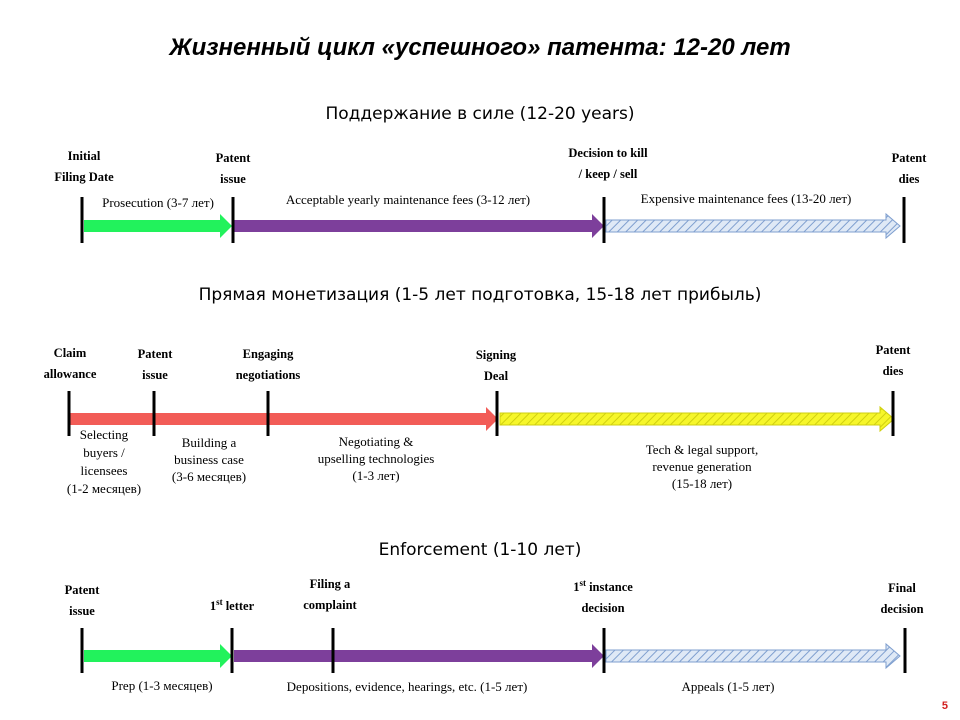  What do you see at coordinates (158, 656) in the screenshot?
I see `prep-arrow` at bounding box center [158, 656].